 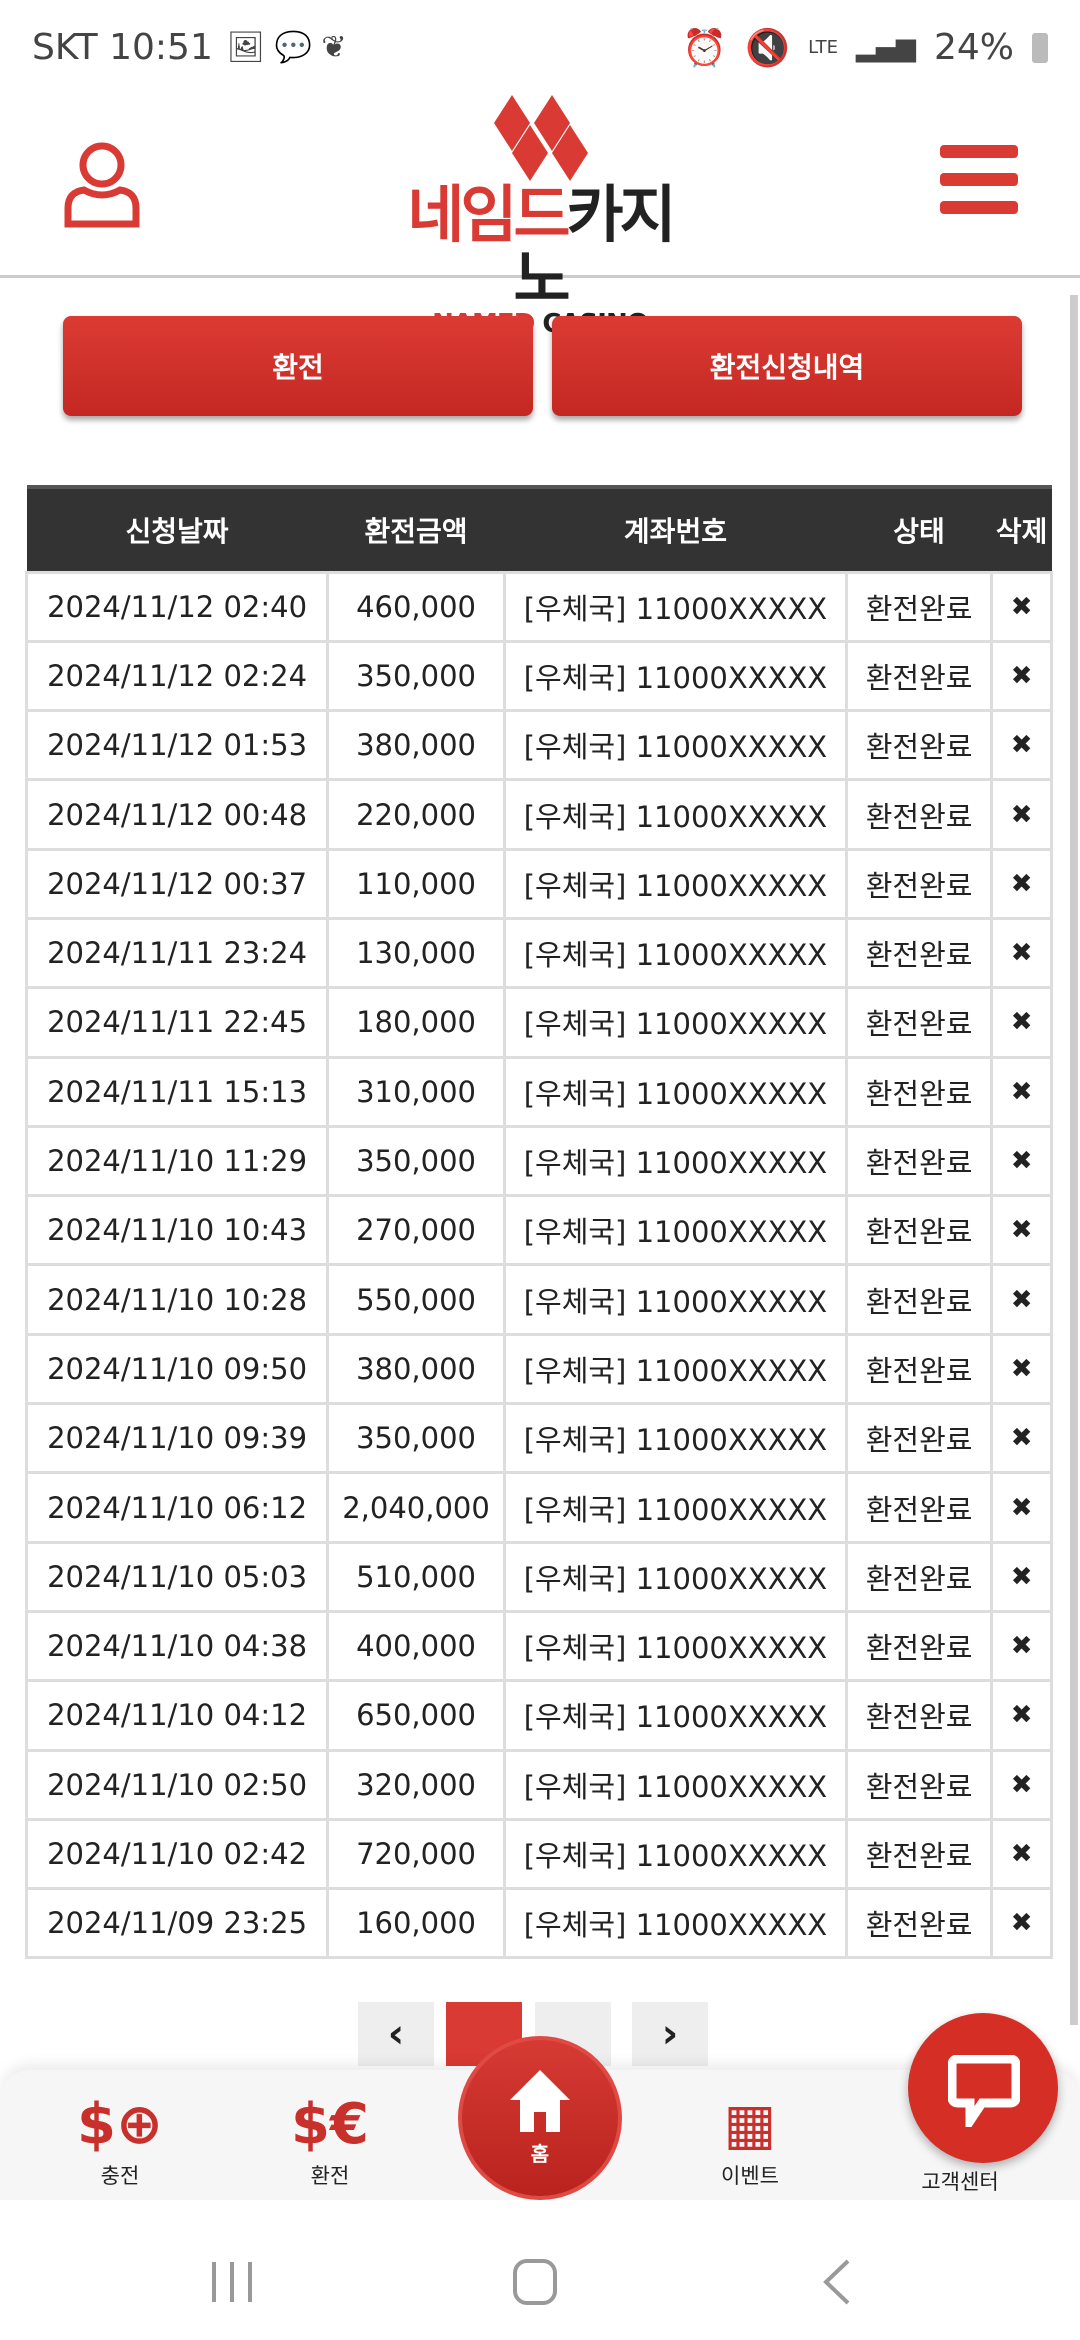 I want to click on nav-withdraw: $€ 환전, so click(x=330, y=2140).